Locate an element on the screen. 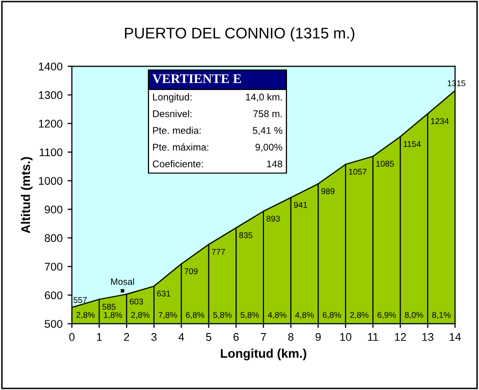  annotation: 8,1% is located at coordinates (441, 315).